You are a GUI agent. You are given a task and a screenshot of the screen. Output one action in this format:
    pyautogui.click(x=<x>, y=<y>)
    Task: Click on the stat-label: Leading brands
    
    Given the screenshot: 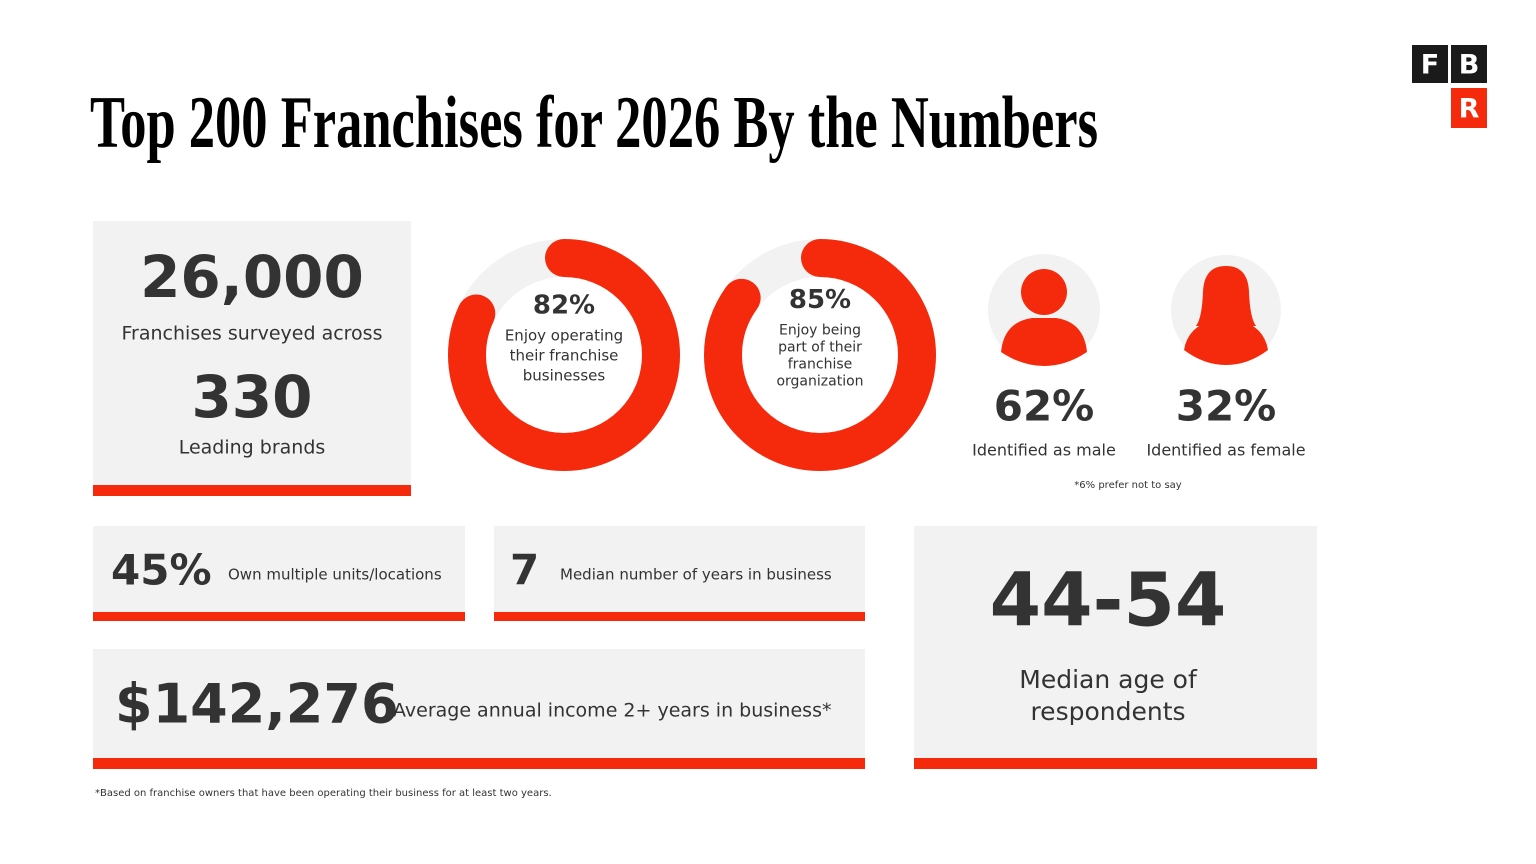 What is the action you would take?
    pyautogui.click(x=252, y=448)
    